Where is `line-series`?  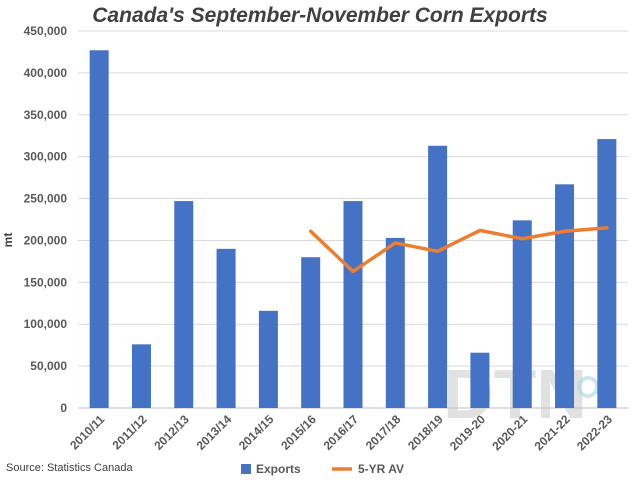
line-series is located at coordinates (458, 250).